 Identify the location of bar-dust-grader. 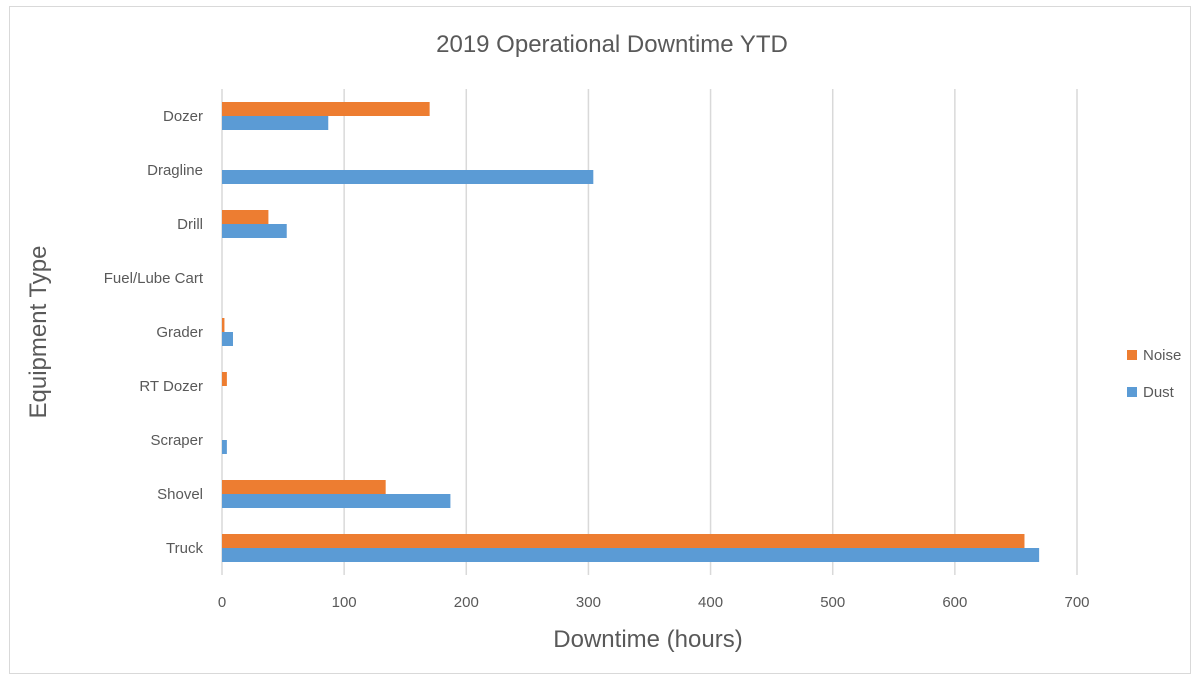
(227, 339).